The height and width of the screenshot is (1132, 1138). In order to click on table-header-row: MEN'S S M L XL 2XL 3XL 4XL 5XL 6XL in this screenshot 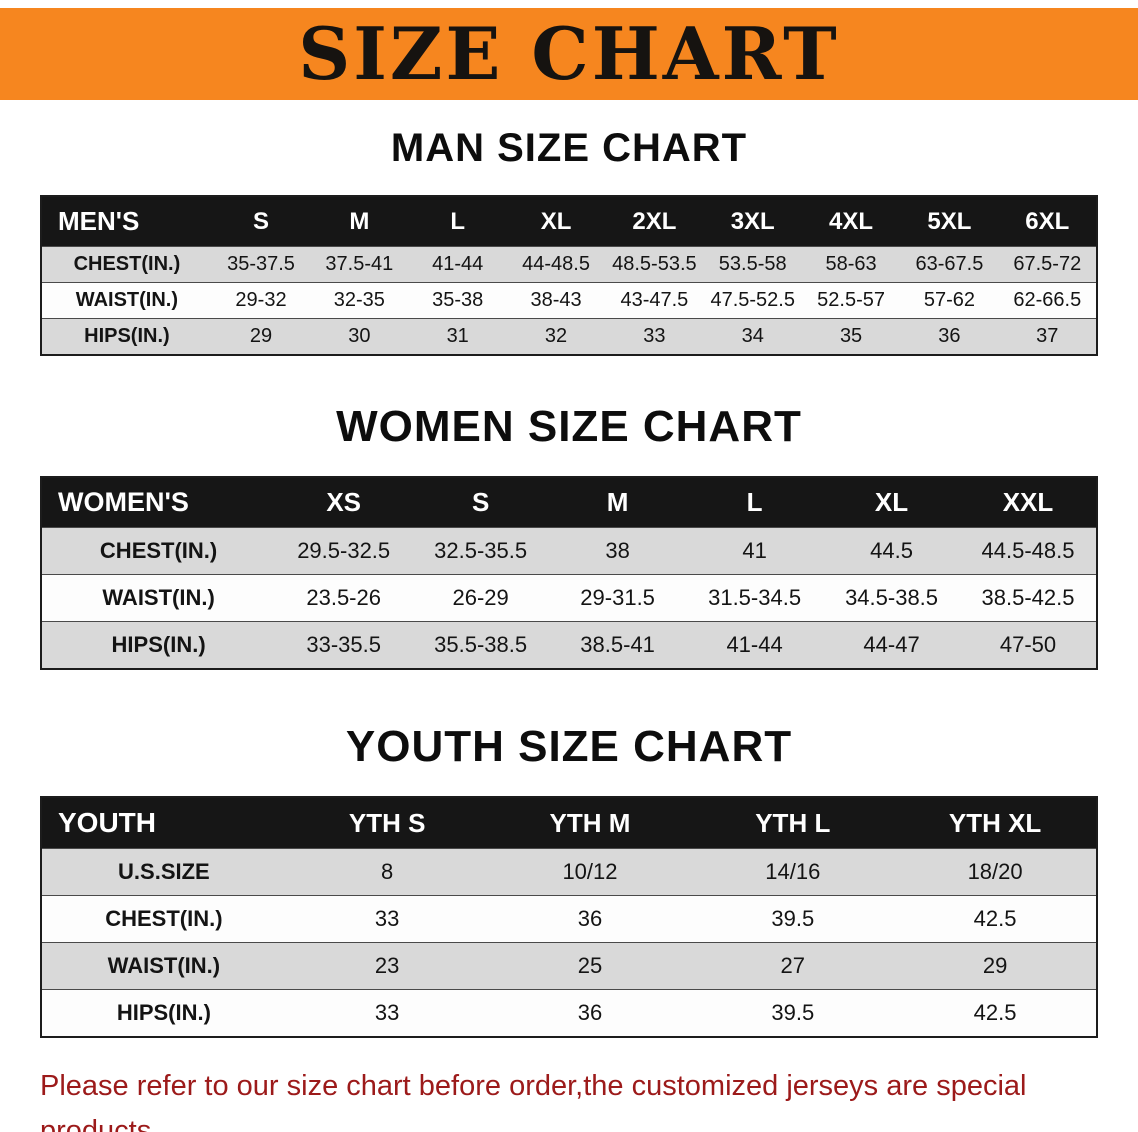, I will do `click(569, 221)`.